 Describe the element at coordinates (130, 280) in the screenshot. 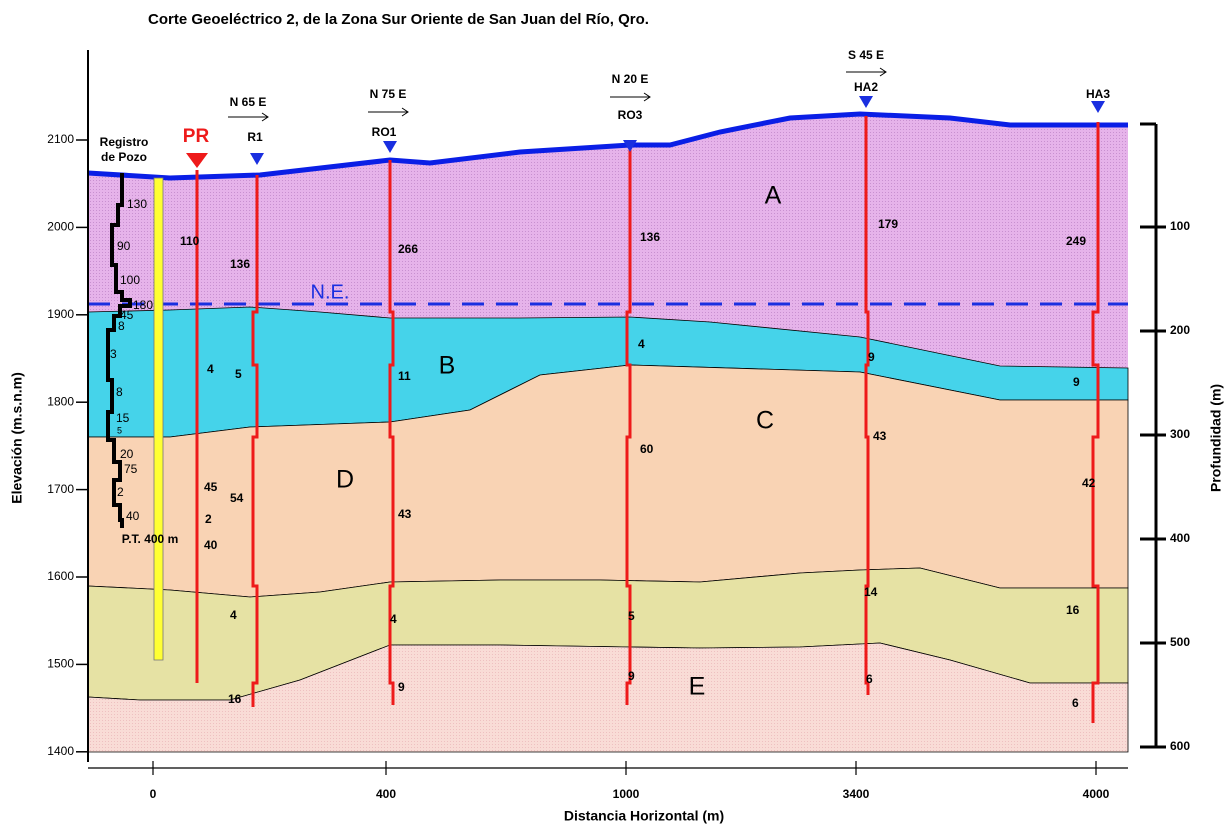

I see `well-value: 100` at that location.